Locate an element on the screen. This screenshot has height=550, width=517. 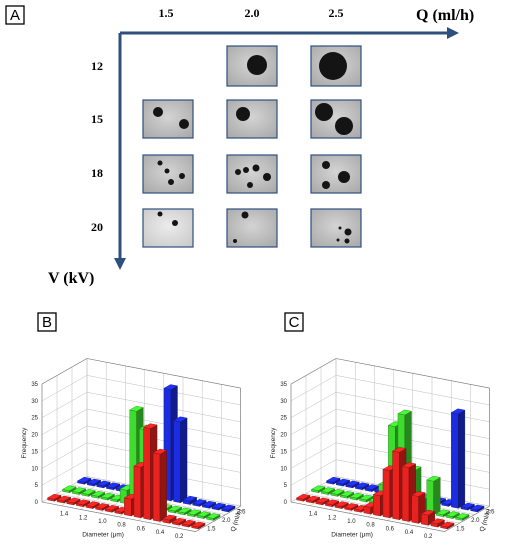
x-tick-label: 0.8 is located at coordinates (370, 526).